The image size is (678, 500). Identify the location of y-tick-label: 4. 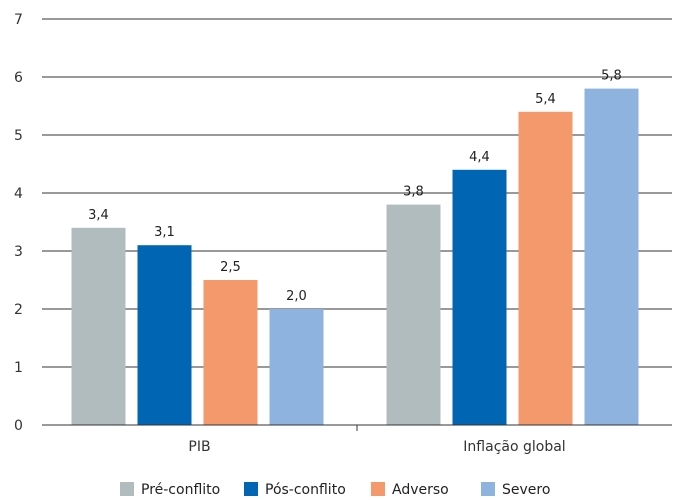
(18, 194).